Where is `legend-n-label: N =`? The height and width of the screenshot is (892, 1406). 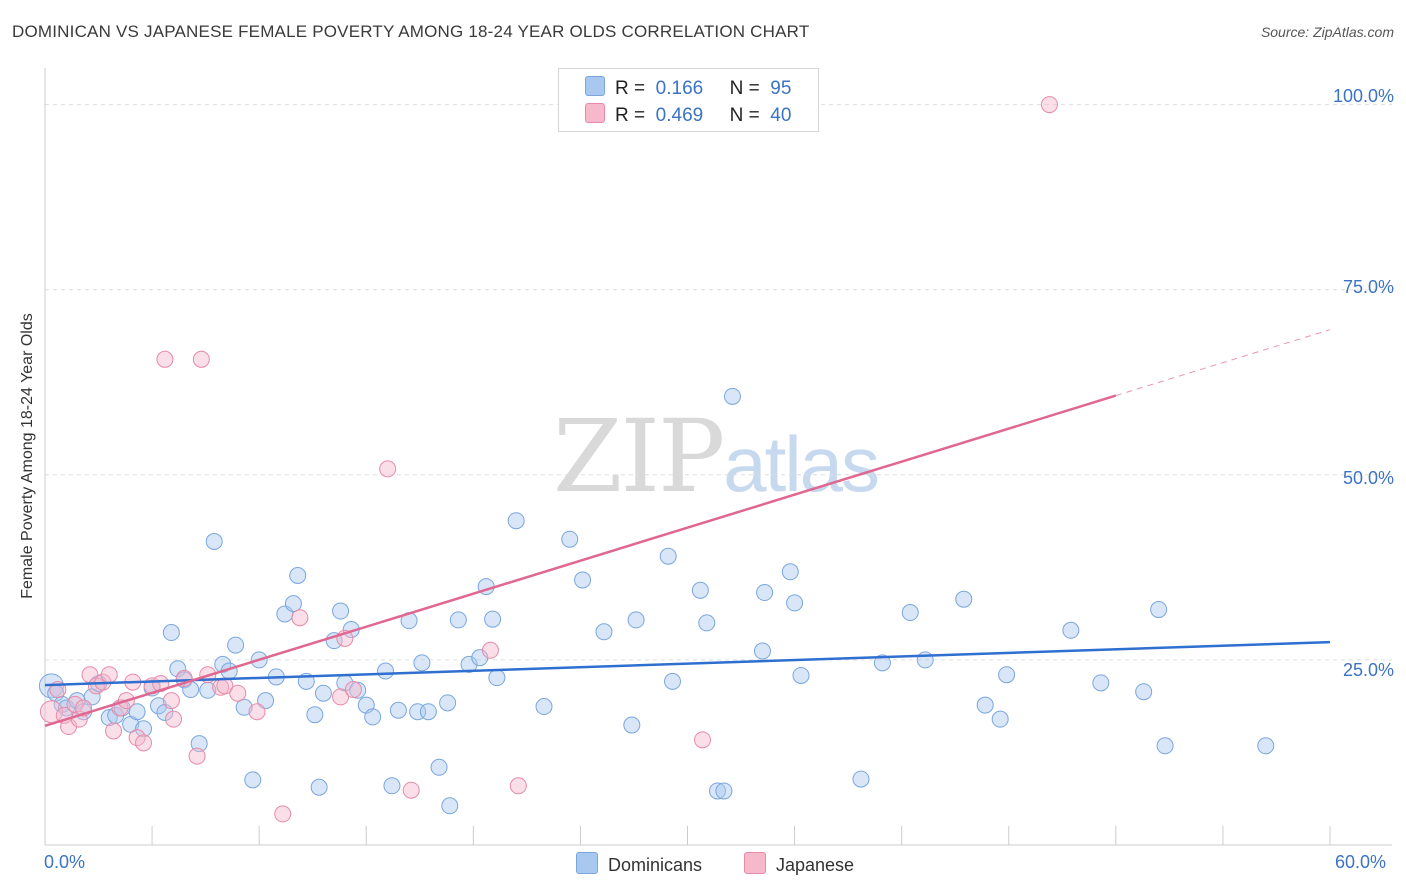 legend-n-label: N = is located at coordinates (744, 88).